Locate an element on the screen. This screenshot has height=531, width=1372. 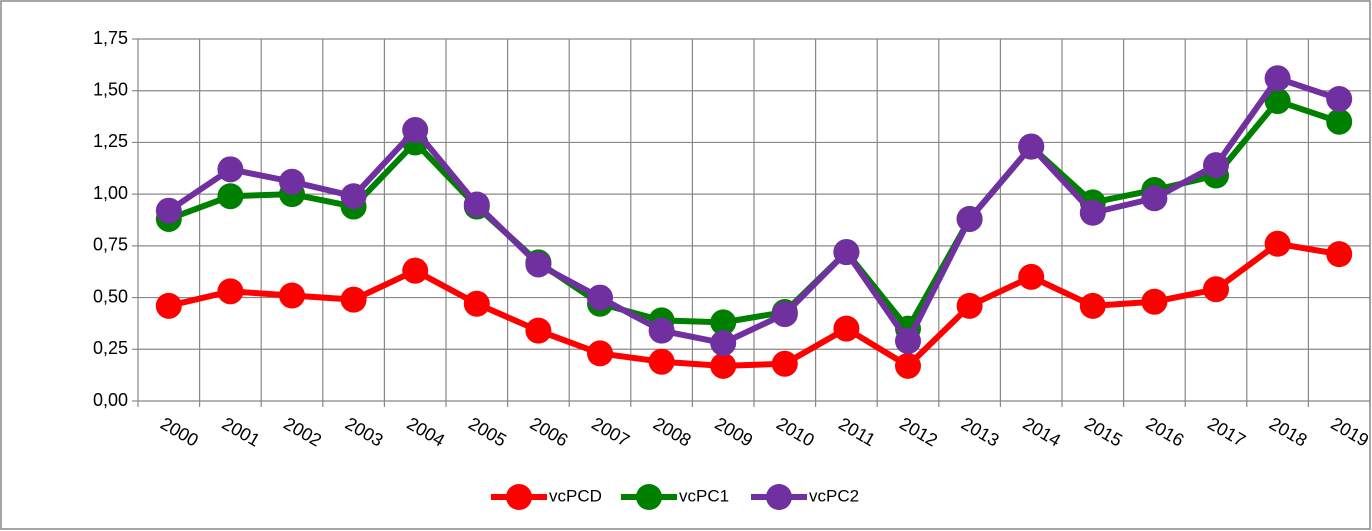
y-tick-label: 1,25 is located at coordinates (110, 141).